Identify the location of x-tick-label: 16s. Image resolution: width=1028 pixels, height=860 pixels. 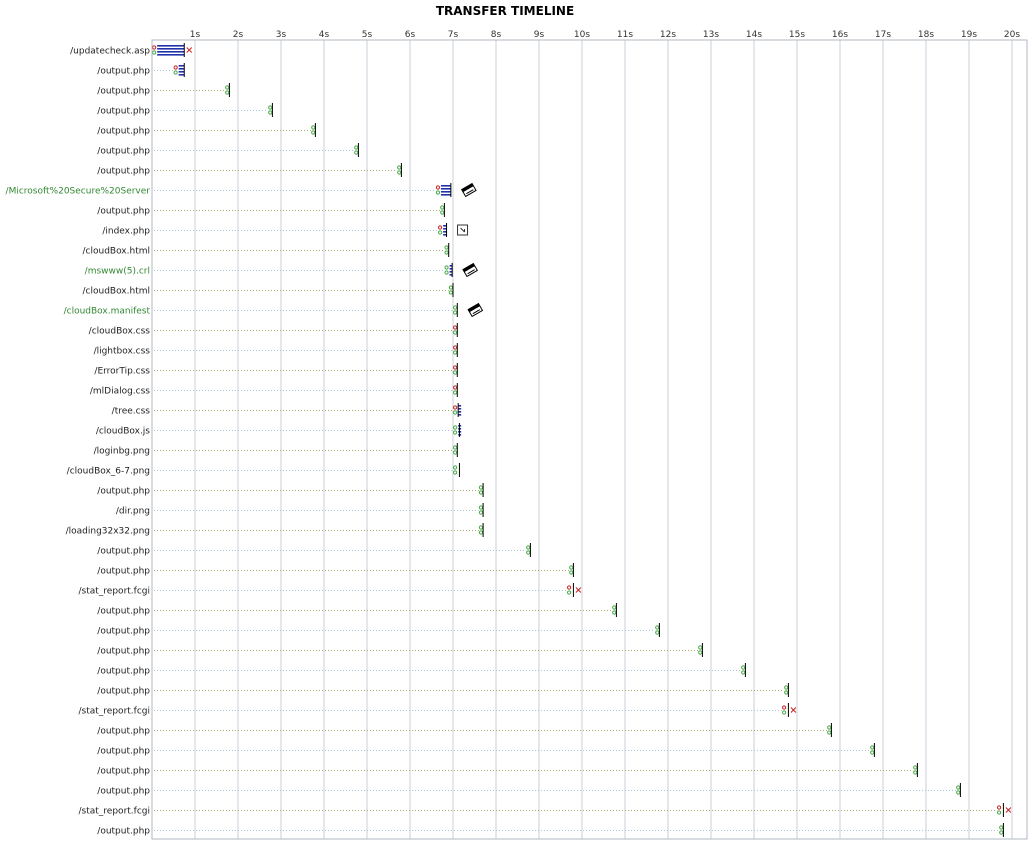
(840, 35).